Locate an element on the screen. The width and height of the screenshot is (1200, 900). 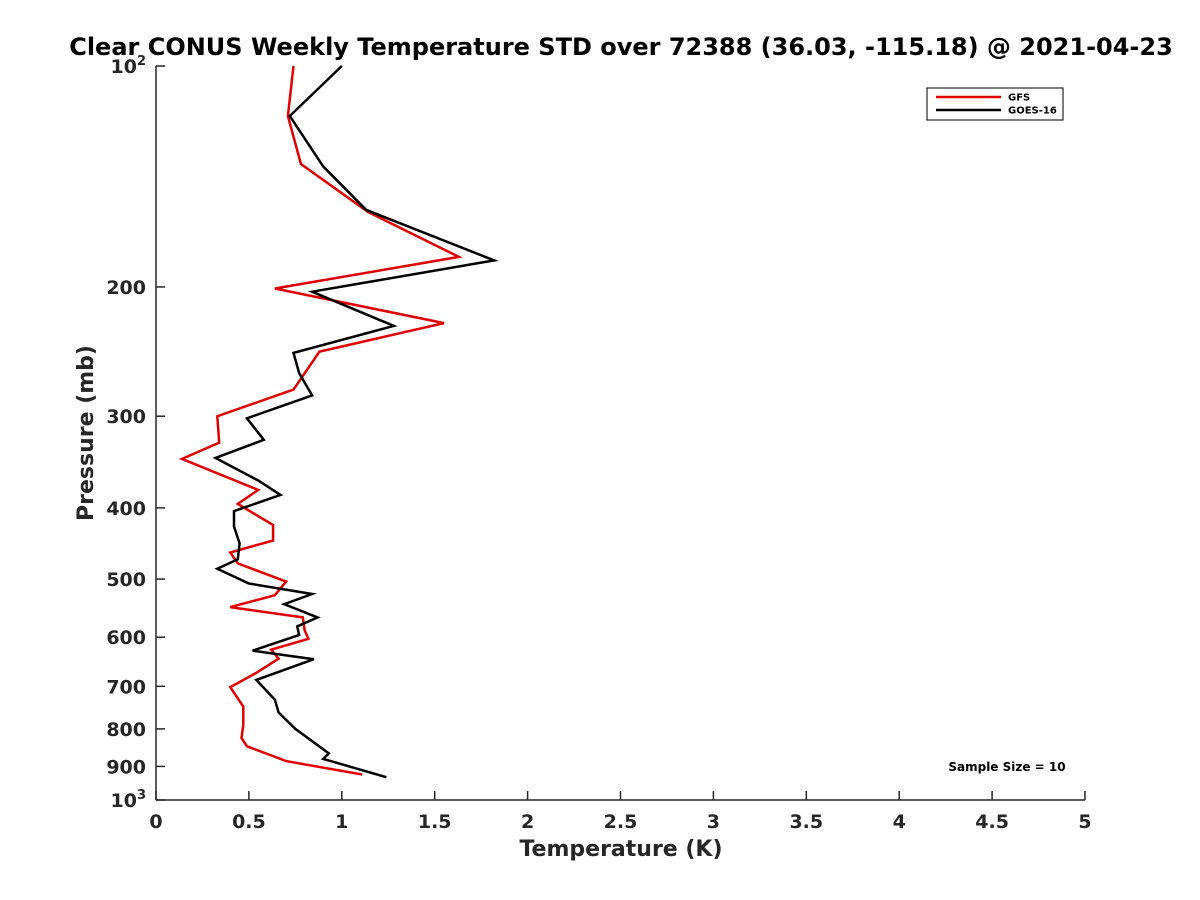
y-tick-label: 10³ is located at coordinates (129, 800).